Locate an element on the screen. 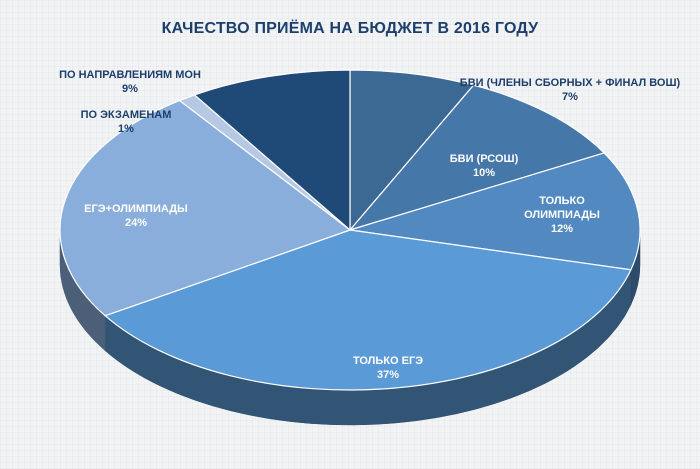  data-label-по-экзаменам: ПО ЭКЗАМЕНАМ 1% is located at coordinates (126, 122).